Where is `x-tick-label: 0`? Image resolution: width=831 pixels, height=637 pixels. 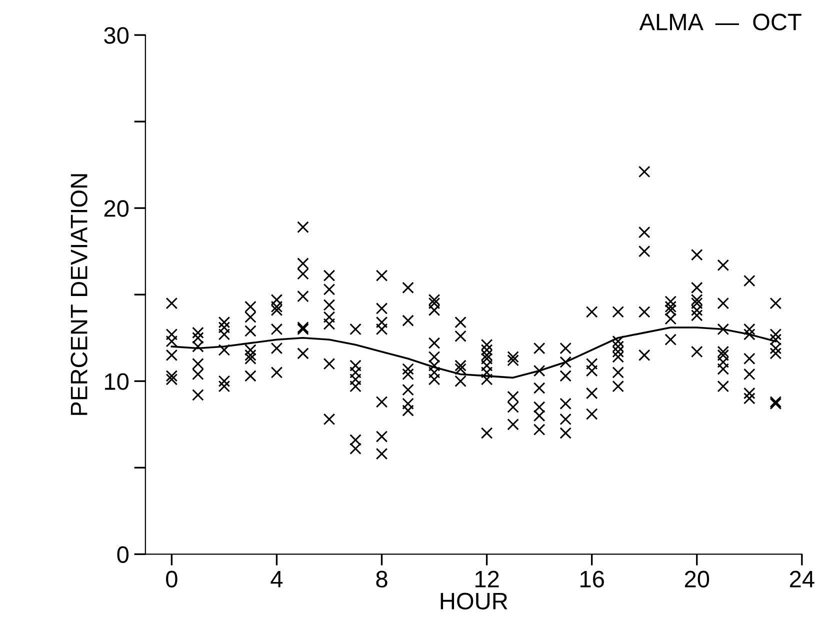
x-tick-label: 0 is located at coordinates (172, 579).